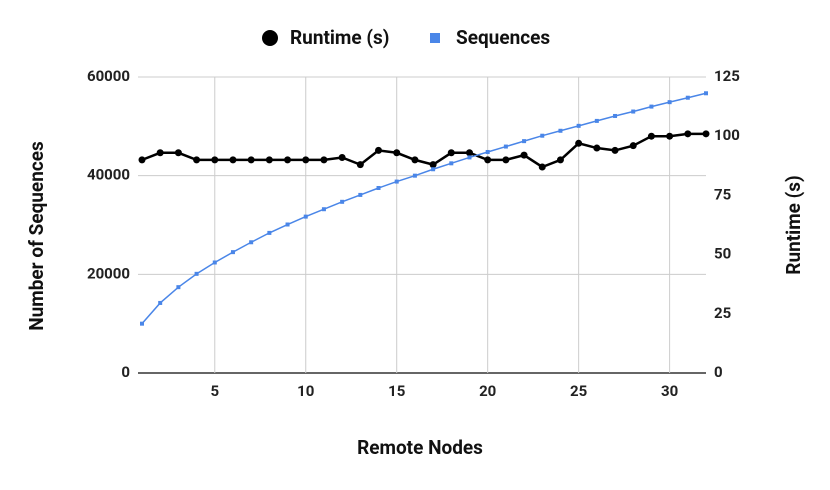 This screenshot has height=490, width=830. Describe the element at coordinates (214, 391) in the screenshot. I see `x-tick-label: 5` at that location.